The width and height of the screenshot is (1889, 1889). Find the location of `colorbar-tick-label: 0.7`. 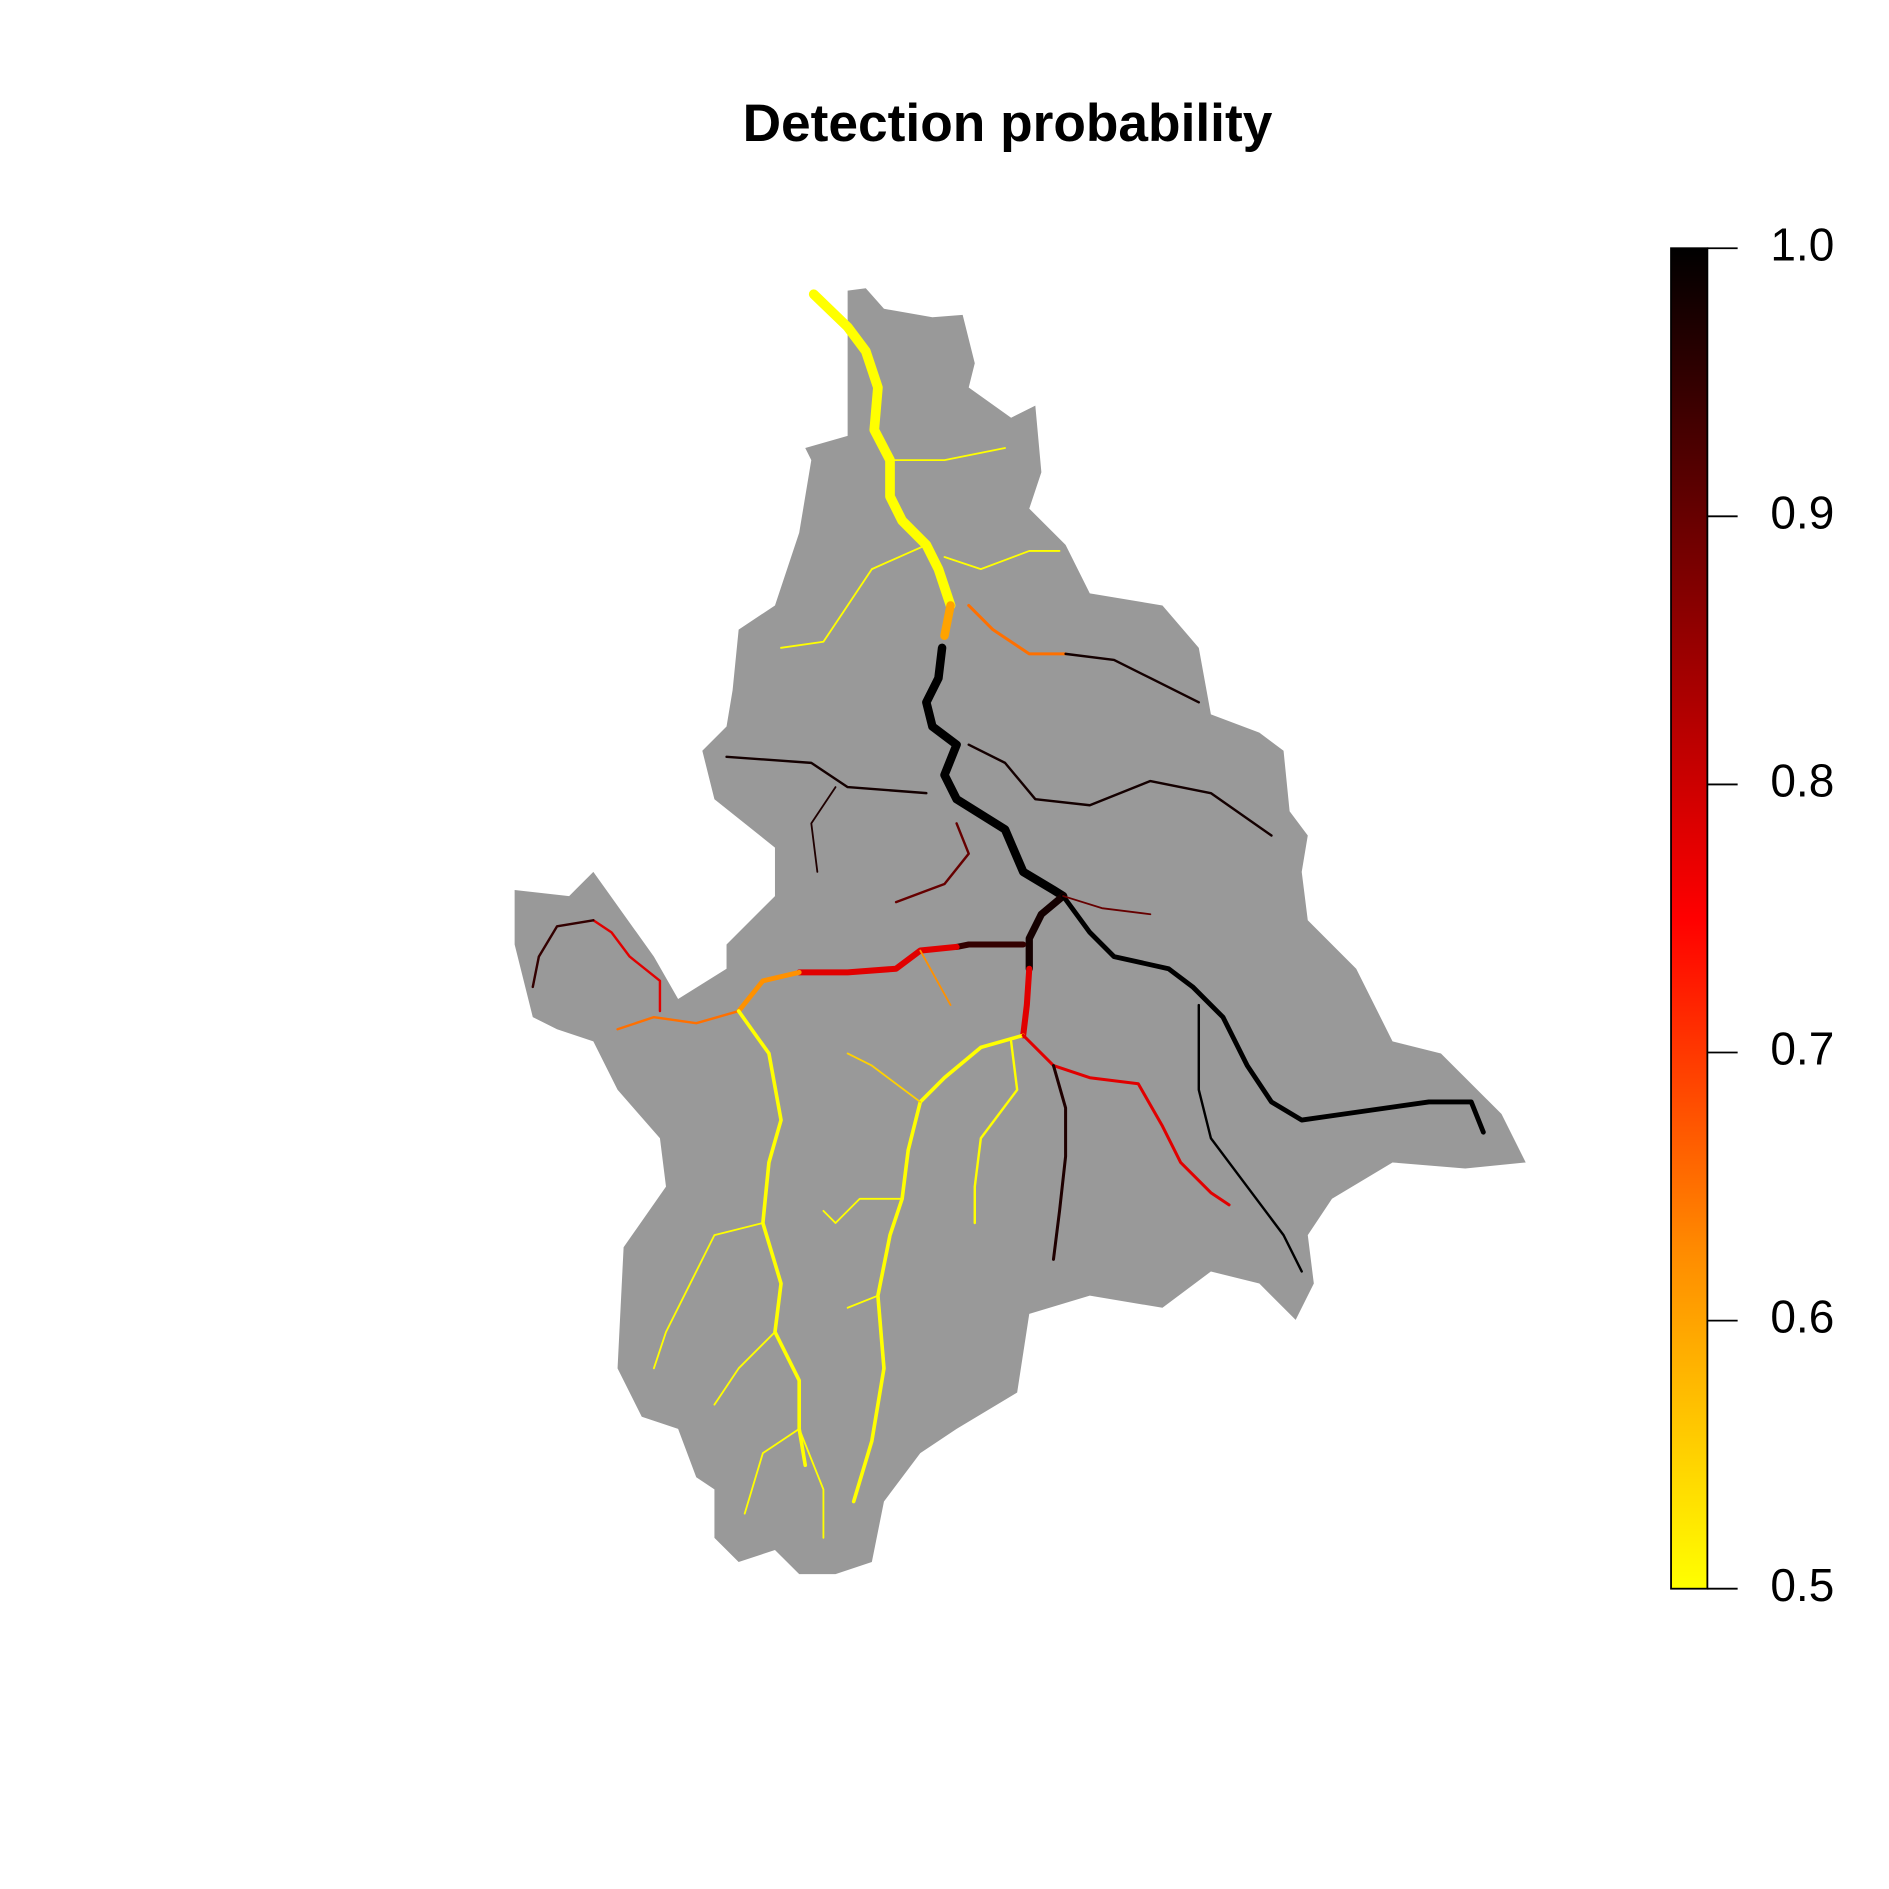

colorbar-tick-label: 0.7 is located at coordinates (1802, 1049).